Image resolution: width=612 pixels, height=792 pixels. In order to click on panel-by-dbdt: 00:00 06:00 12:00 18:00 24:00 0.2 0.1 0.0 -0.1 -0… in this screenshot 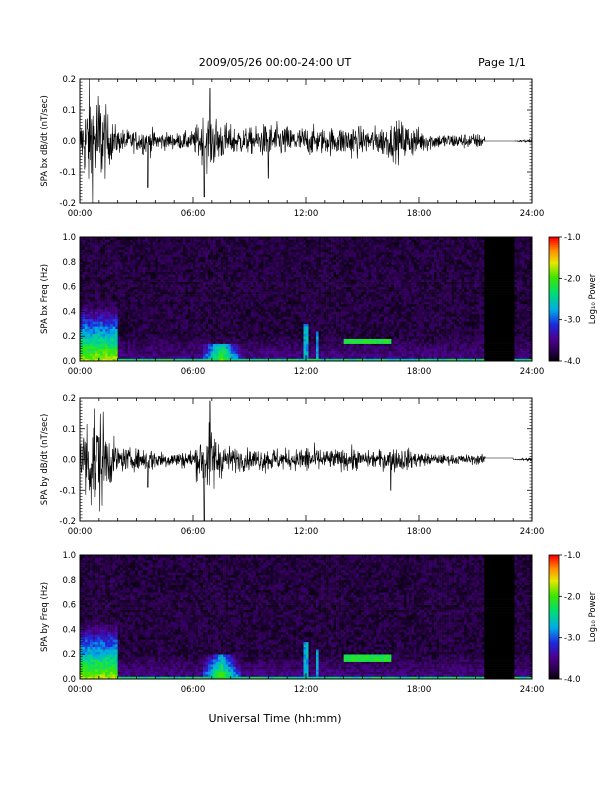, I will do `click(292, 465)`.